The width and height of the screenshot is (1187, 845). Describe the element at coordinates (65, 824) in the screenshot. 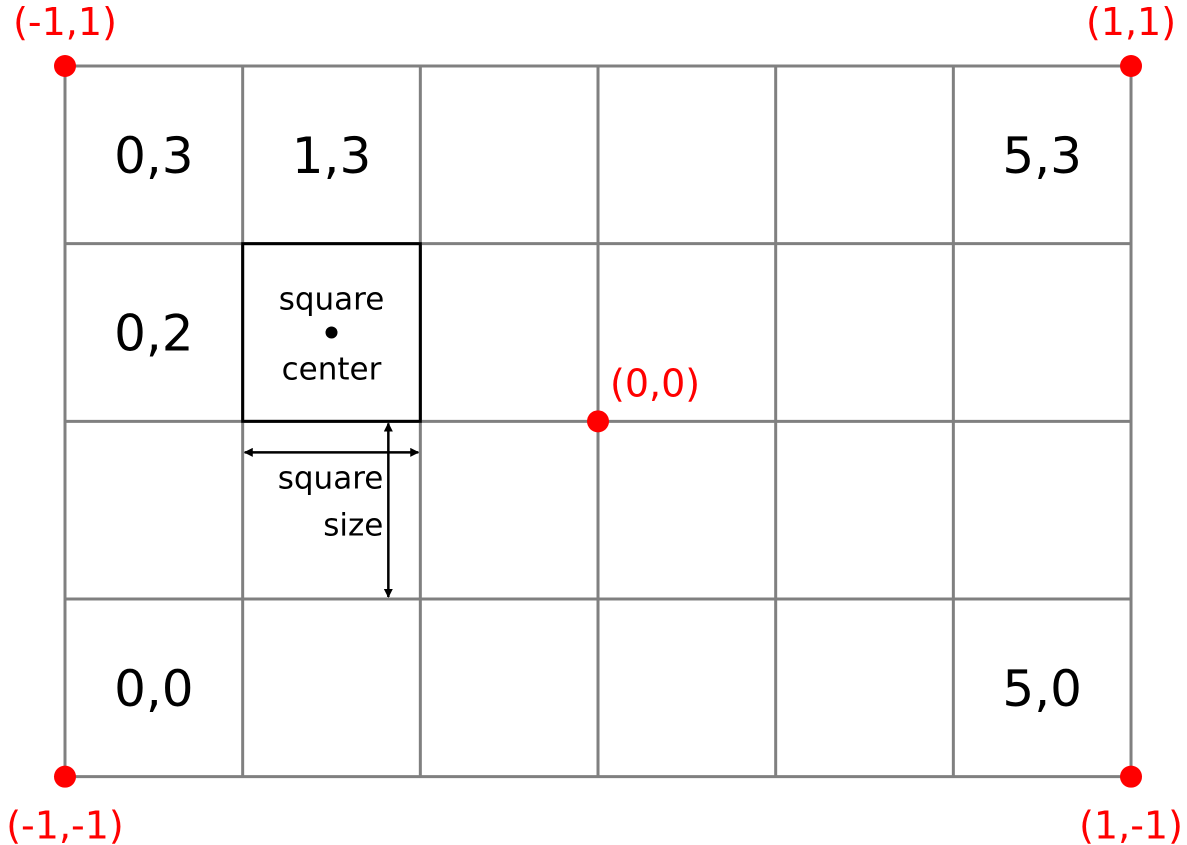

I see `point-bottom-left-label: (-1,-1)` at that location.